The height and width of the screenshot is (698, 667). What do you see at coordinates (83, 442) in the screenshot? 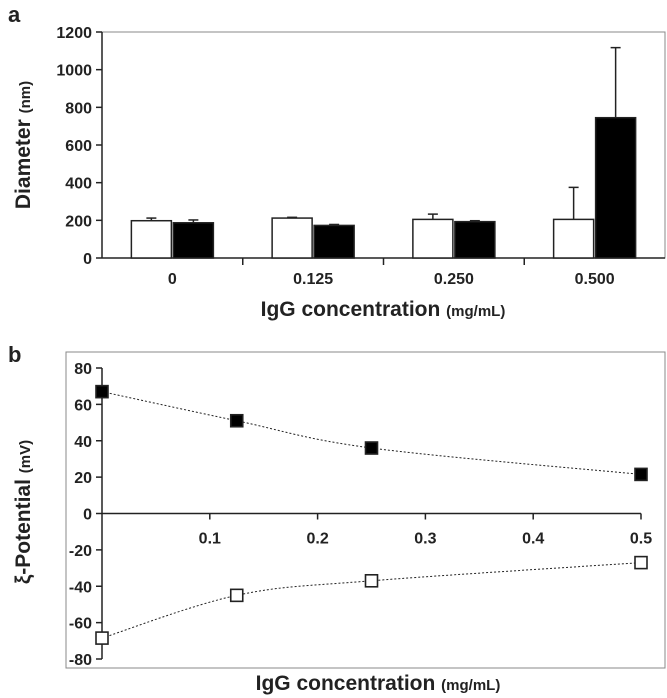
I see `panel-b-y-tick-label: 40` at bounding box center [83, 442].